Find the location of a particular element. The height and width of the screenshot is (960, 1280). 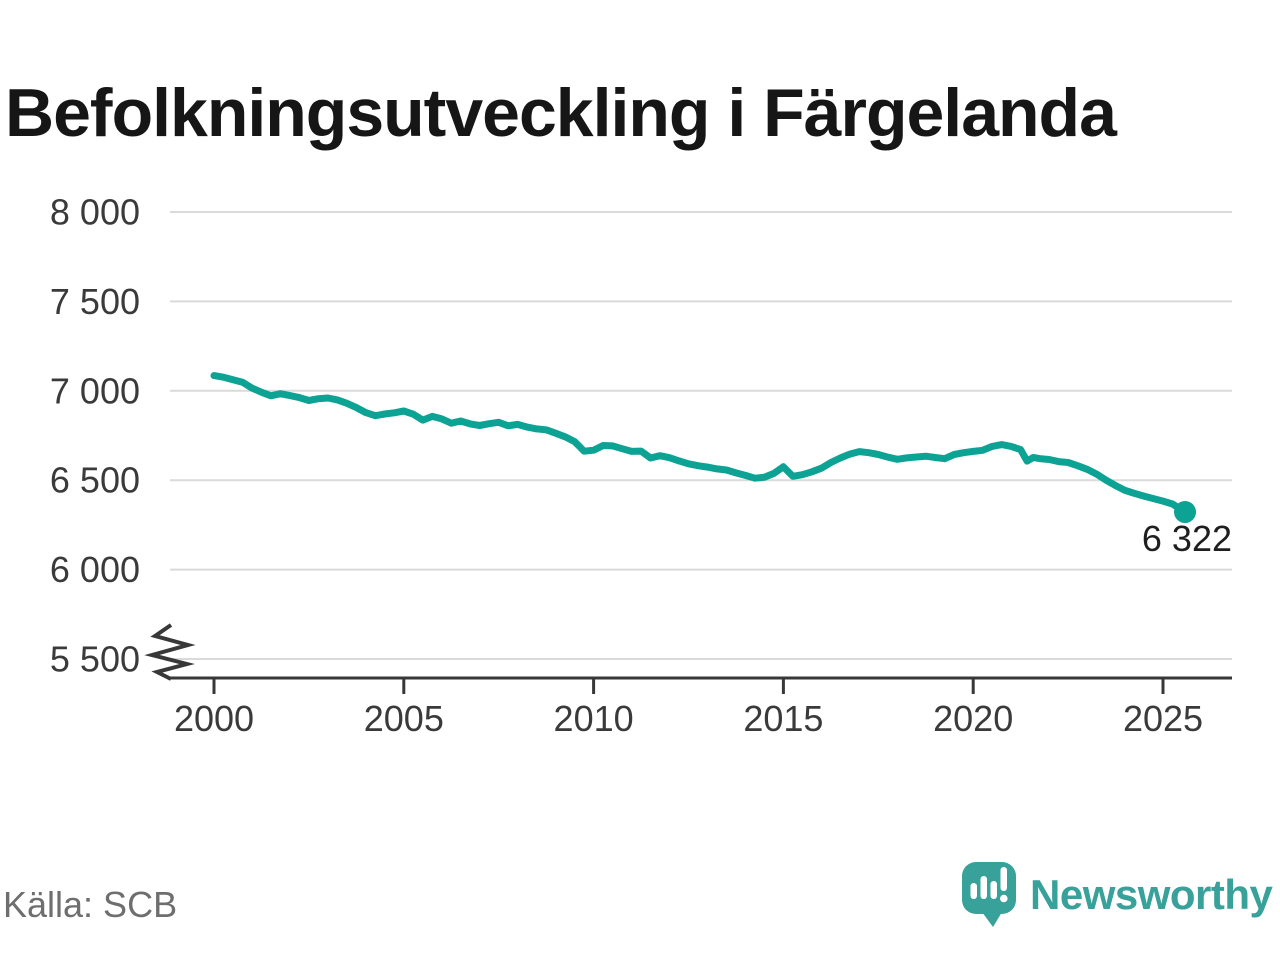

source-note: Källa: SCB is located at coordinates (90, 904).